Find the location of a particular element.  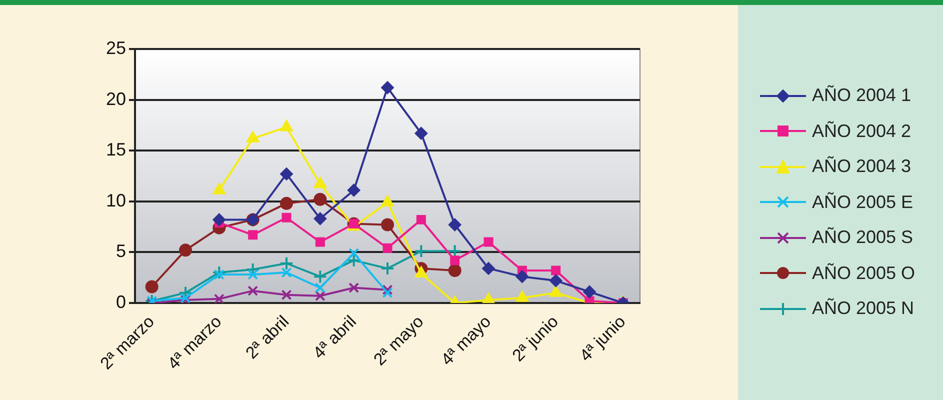

legend-label: AÑO 2004 3 is located at coordinates (862, 167).